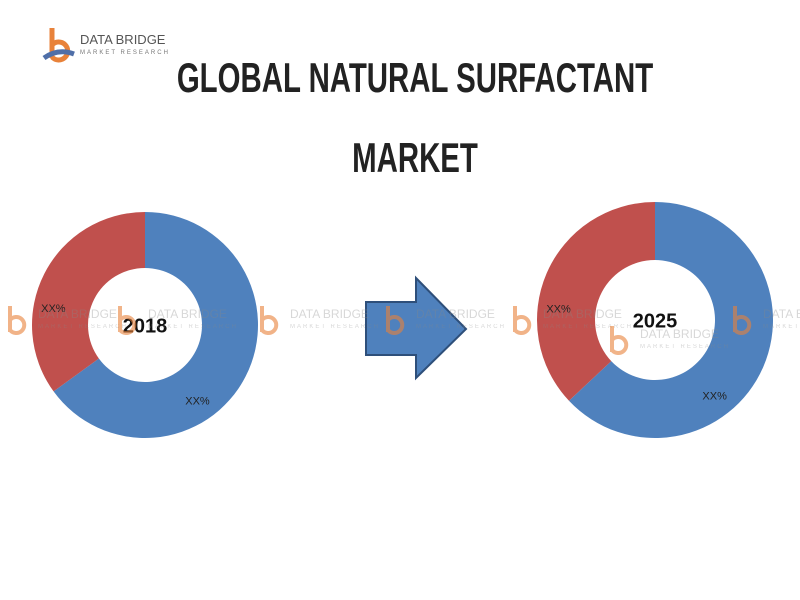 The height and width of the screenshot is (600, 800). Describe the element at coordinates (655, 321) in the screenshot. I see `center-label: 2025` at that location.